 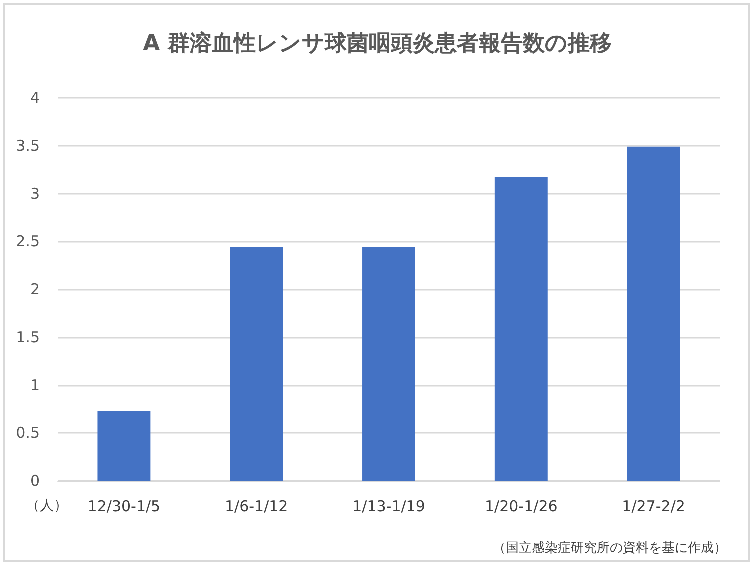 What do you see at coordinates (28, 145) in the screenshot?
I see `y-tick-label: 3.5` at bounding box center [28, 145].